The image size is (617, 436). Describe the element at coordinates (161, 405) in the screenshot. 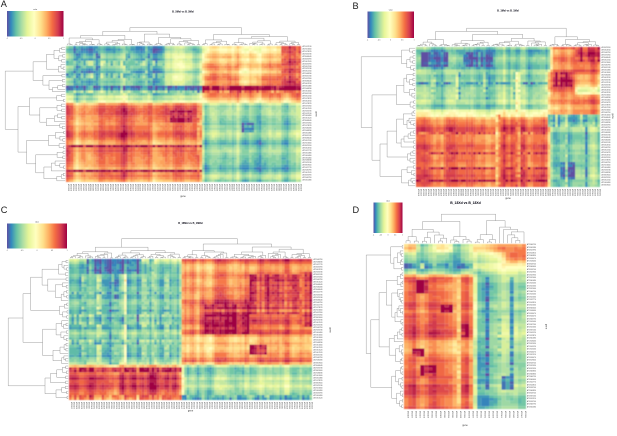

I see `svg-text: AT1G010` at that location.